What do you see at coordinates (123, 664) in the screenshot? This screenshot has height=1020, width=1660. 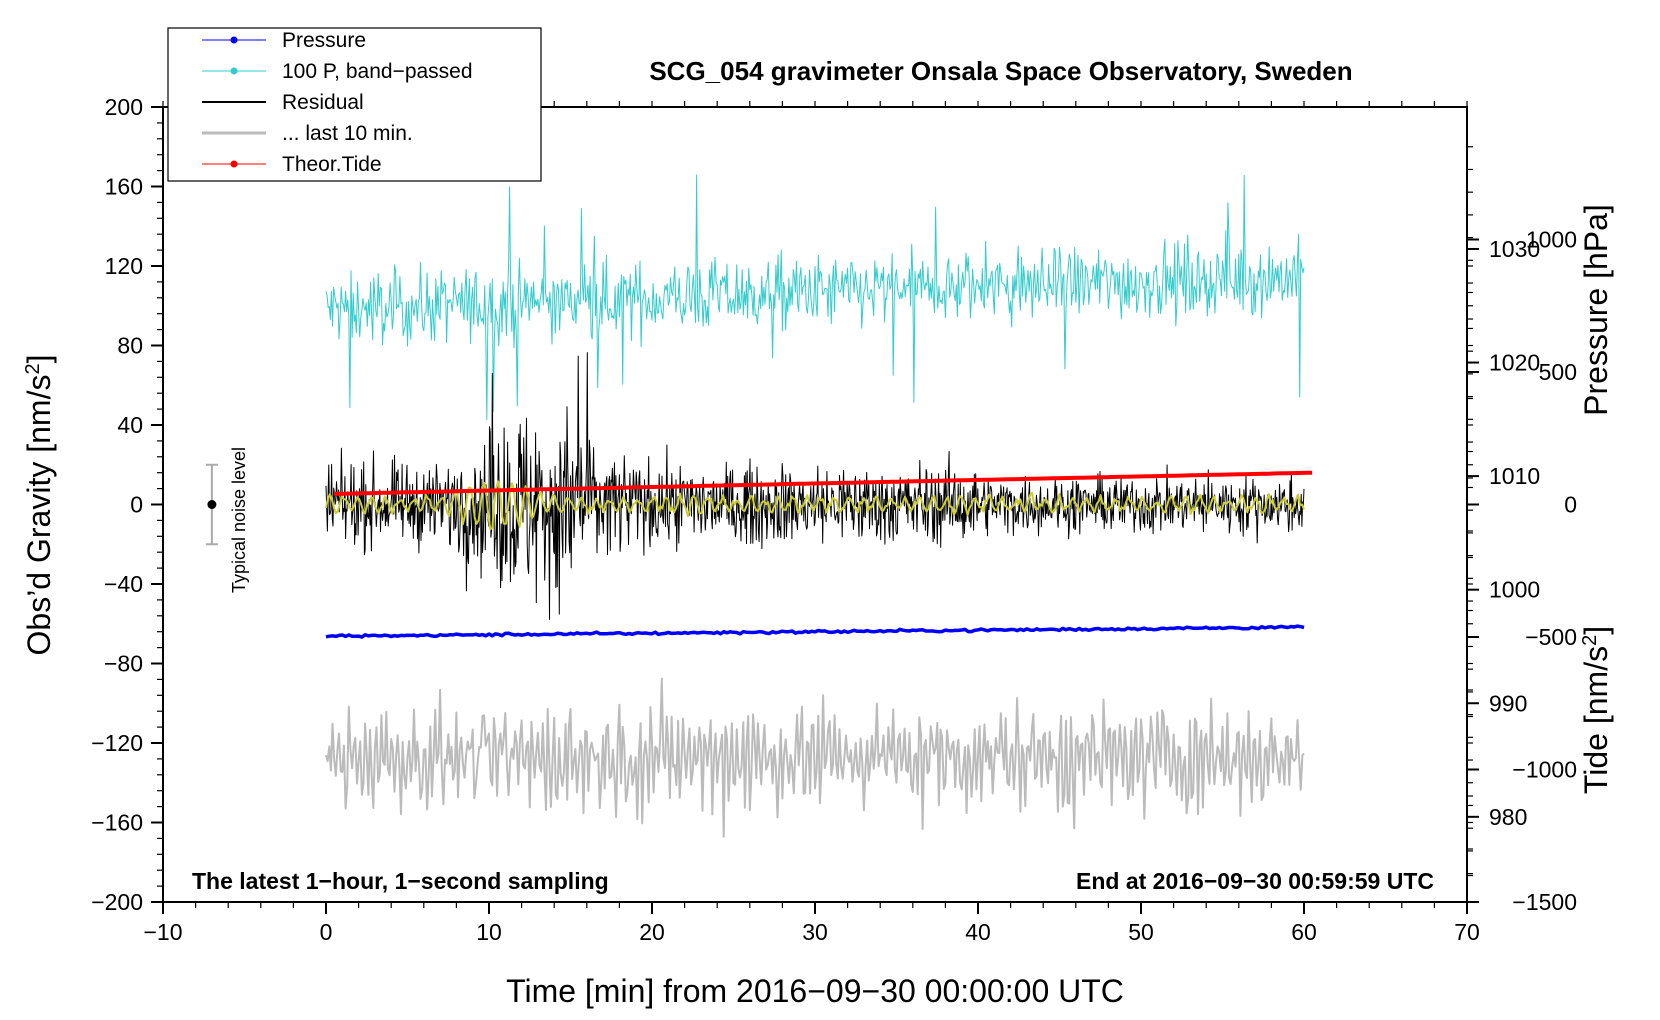 I see `y-tick-label: −80` at bounding box center [123, 664].